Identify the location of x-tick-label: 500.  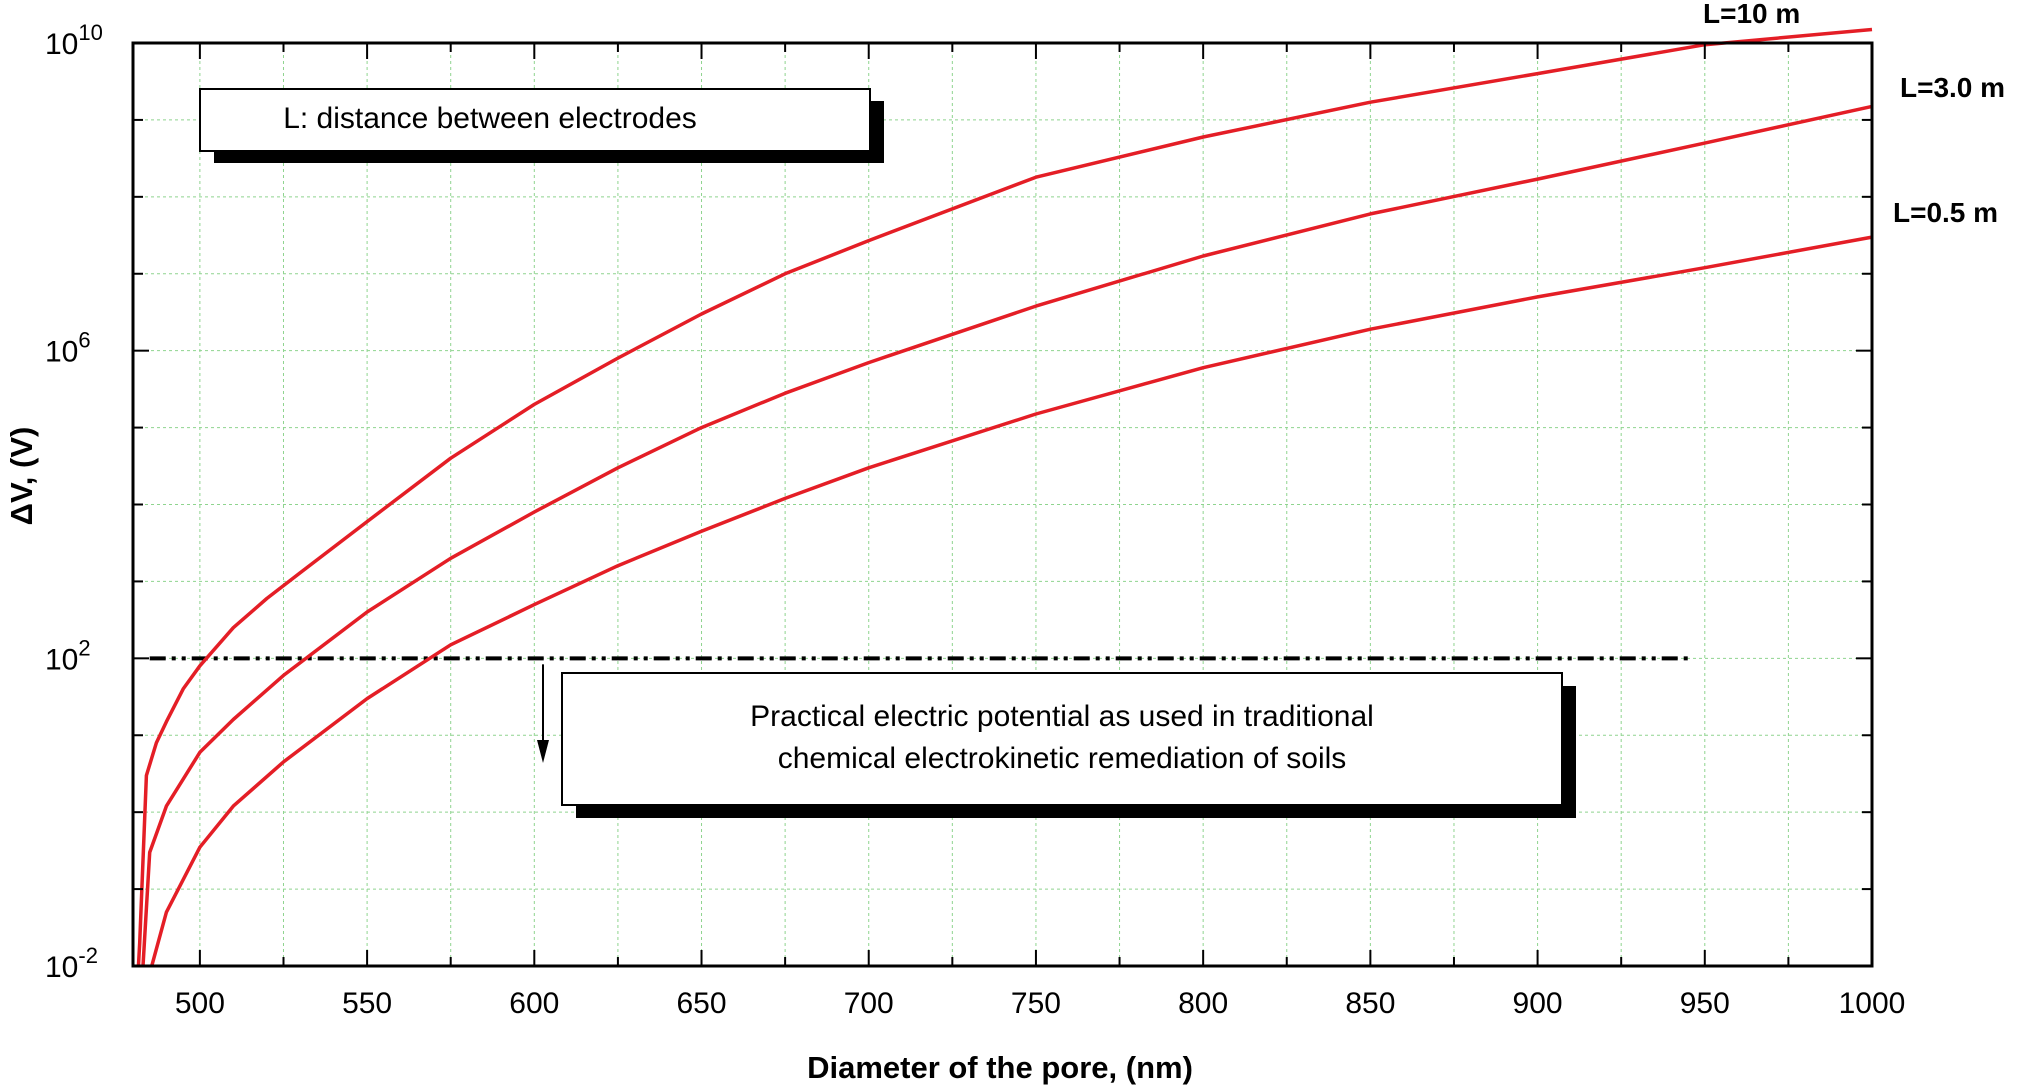
(200, 1003).